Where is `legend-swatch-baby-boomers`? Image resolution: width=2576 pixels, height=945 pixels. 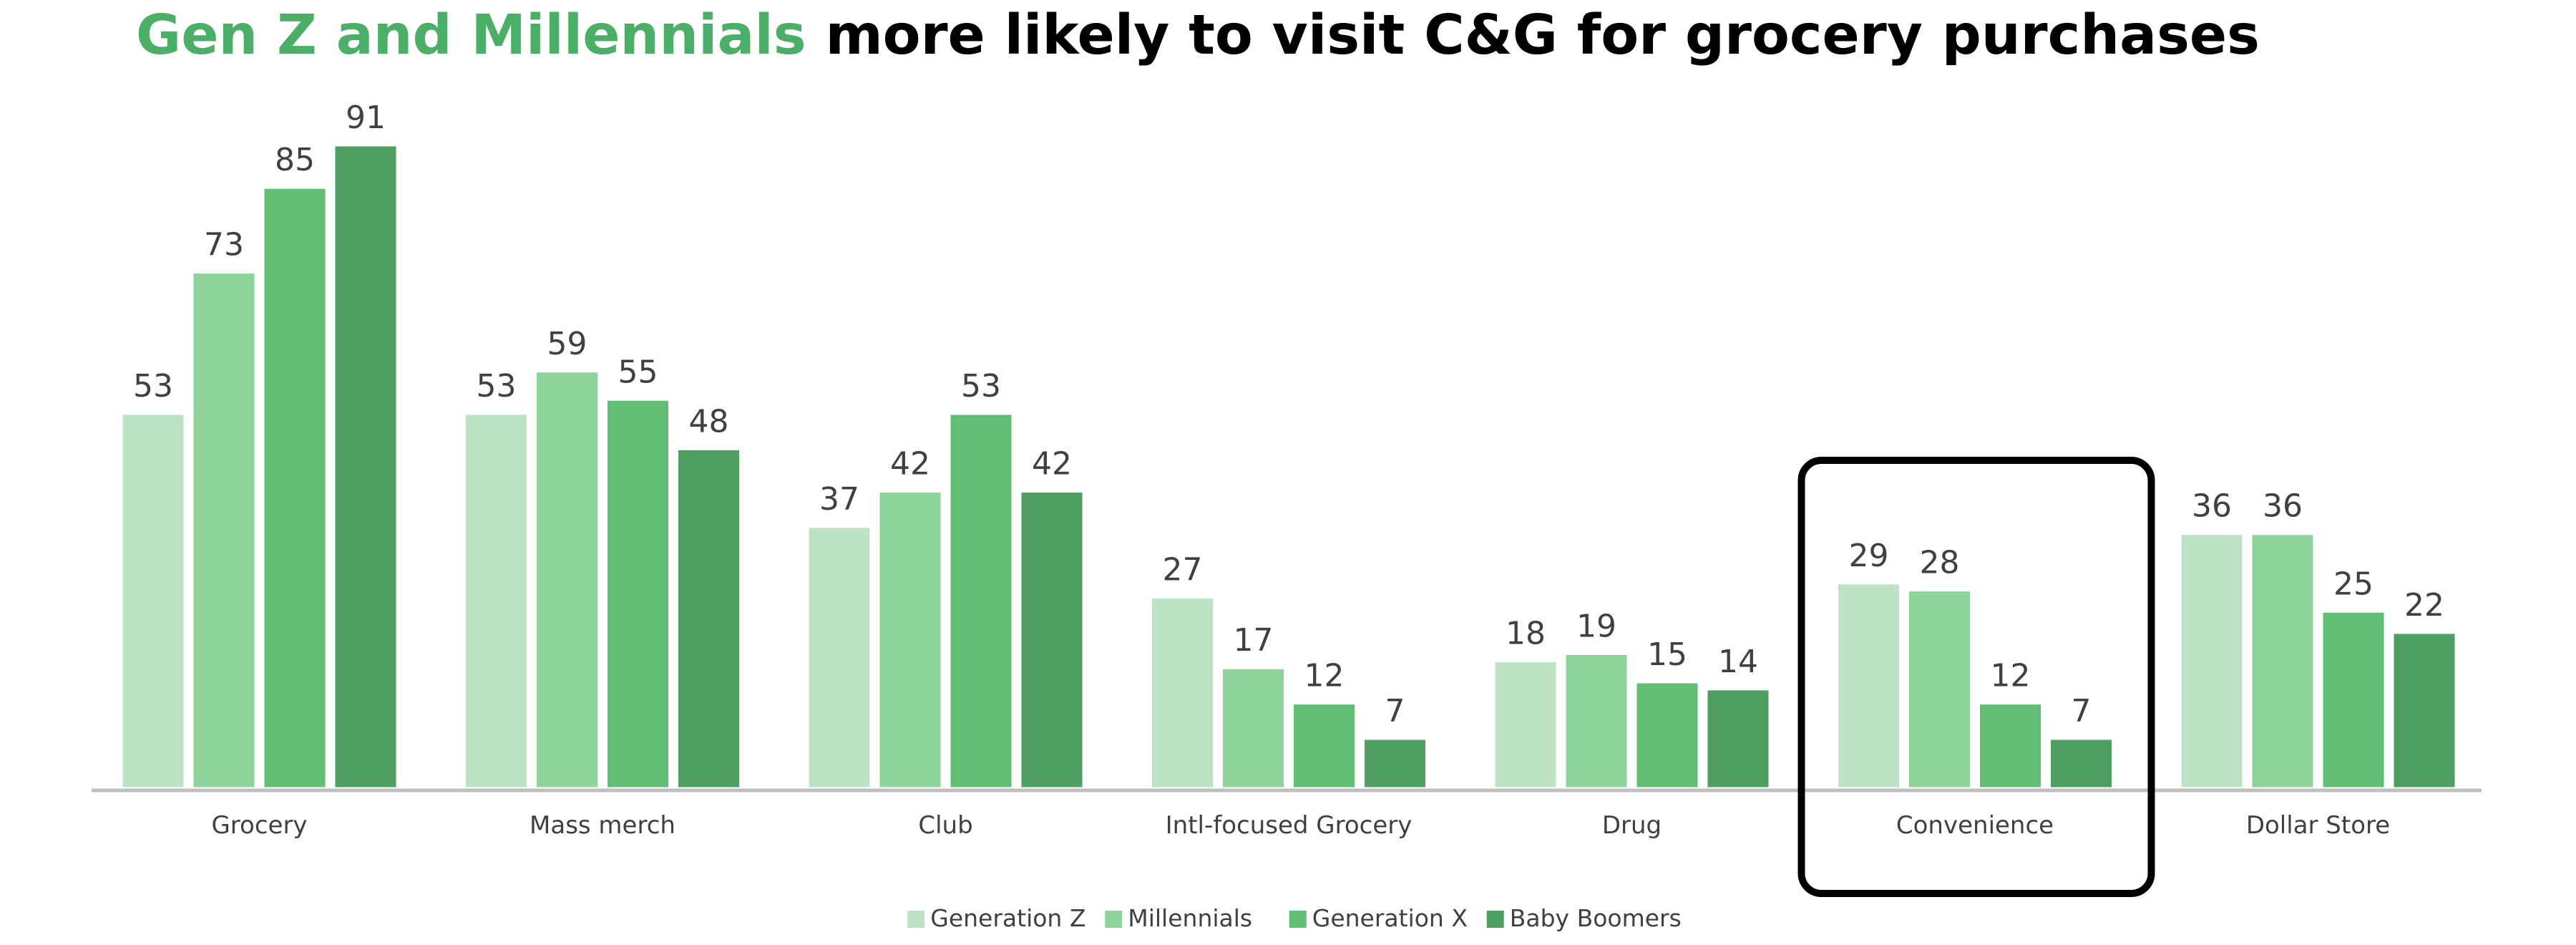 legend-swatch-baby-boomers is located at coordinates (1495, 919).